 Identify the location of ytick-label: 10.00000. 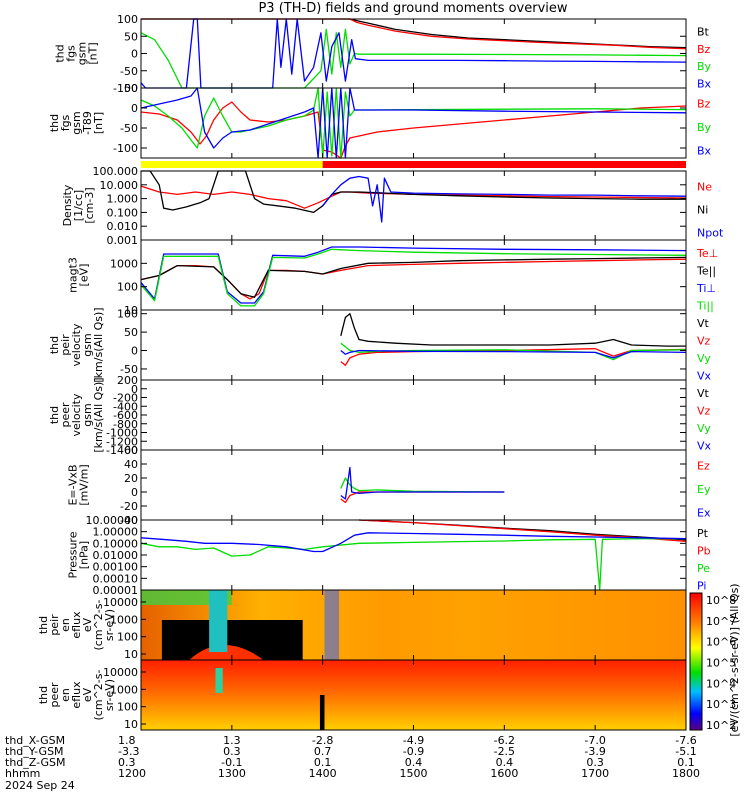
(112, 520).